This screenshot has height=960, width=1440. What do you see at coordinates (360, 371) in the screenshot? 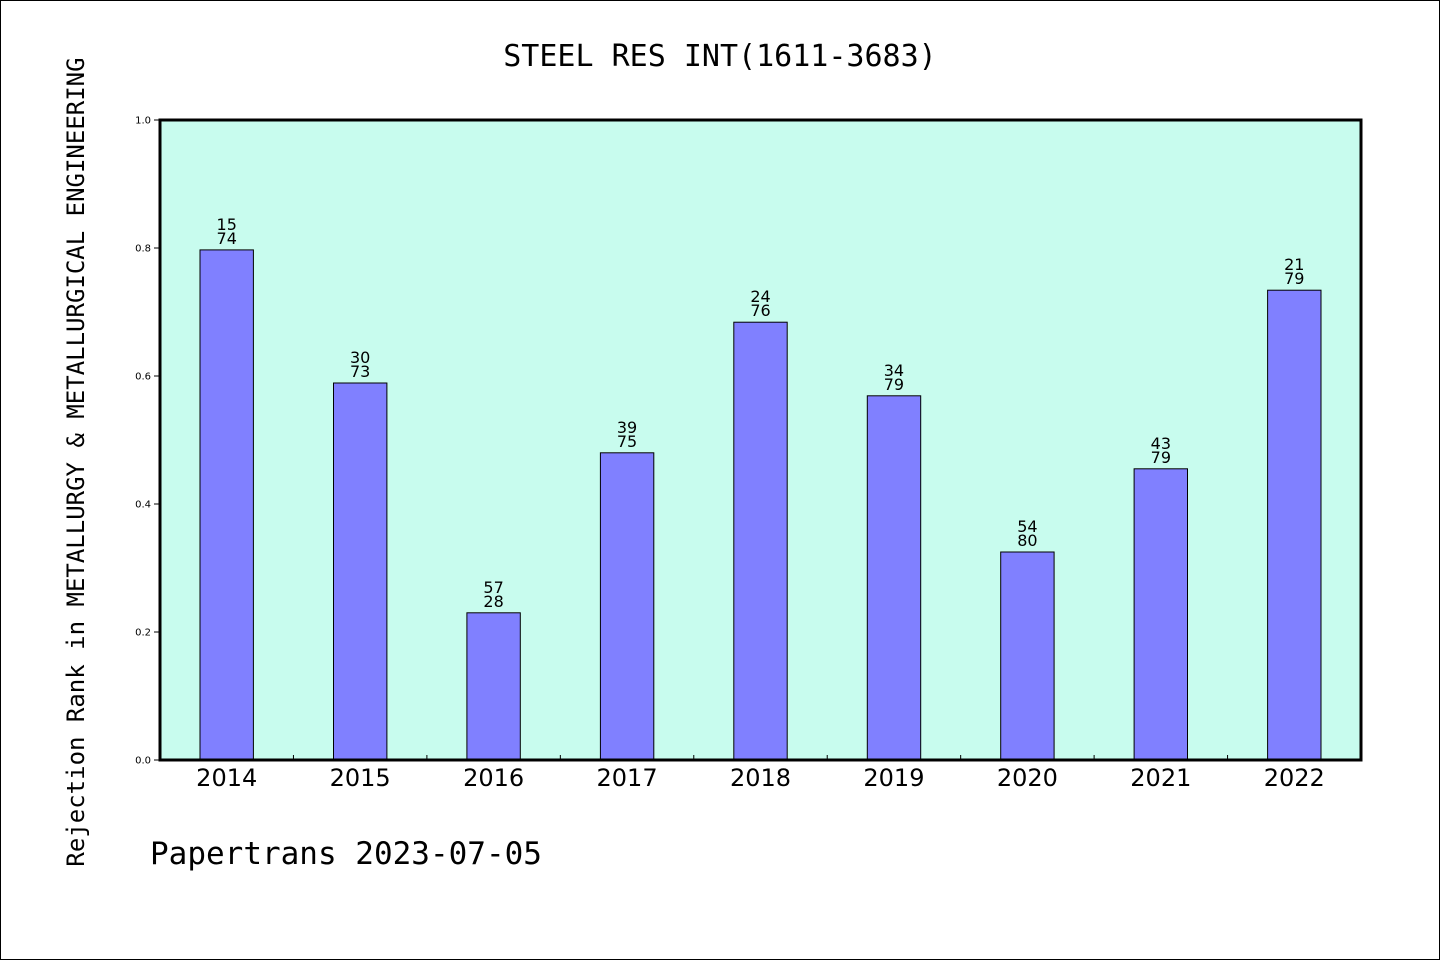
I see `bar-label-bottom-2015: 73` at bounding box center [360, 371].